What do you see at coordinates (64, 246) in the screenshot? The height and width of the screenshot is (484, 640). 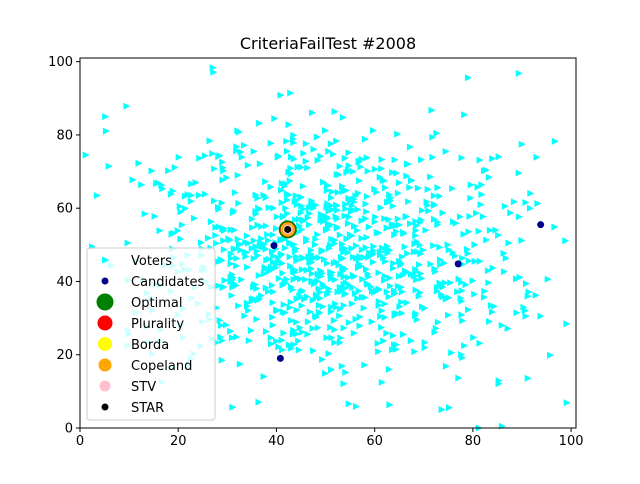 I see `y-axis: 0 20 40 60 80 100` at bounding box center [64, 246].